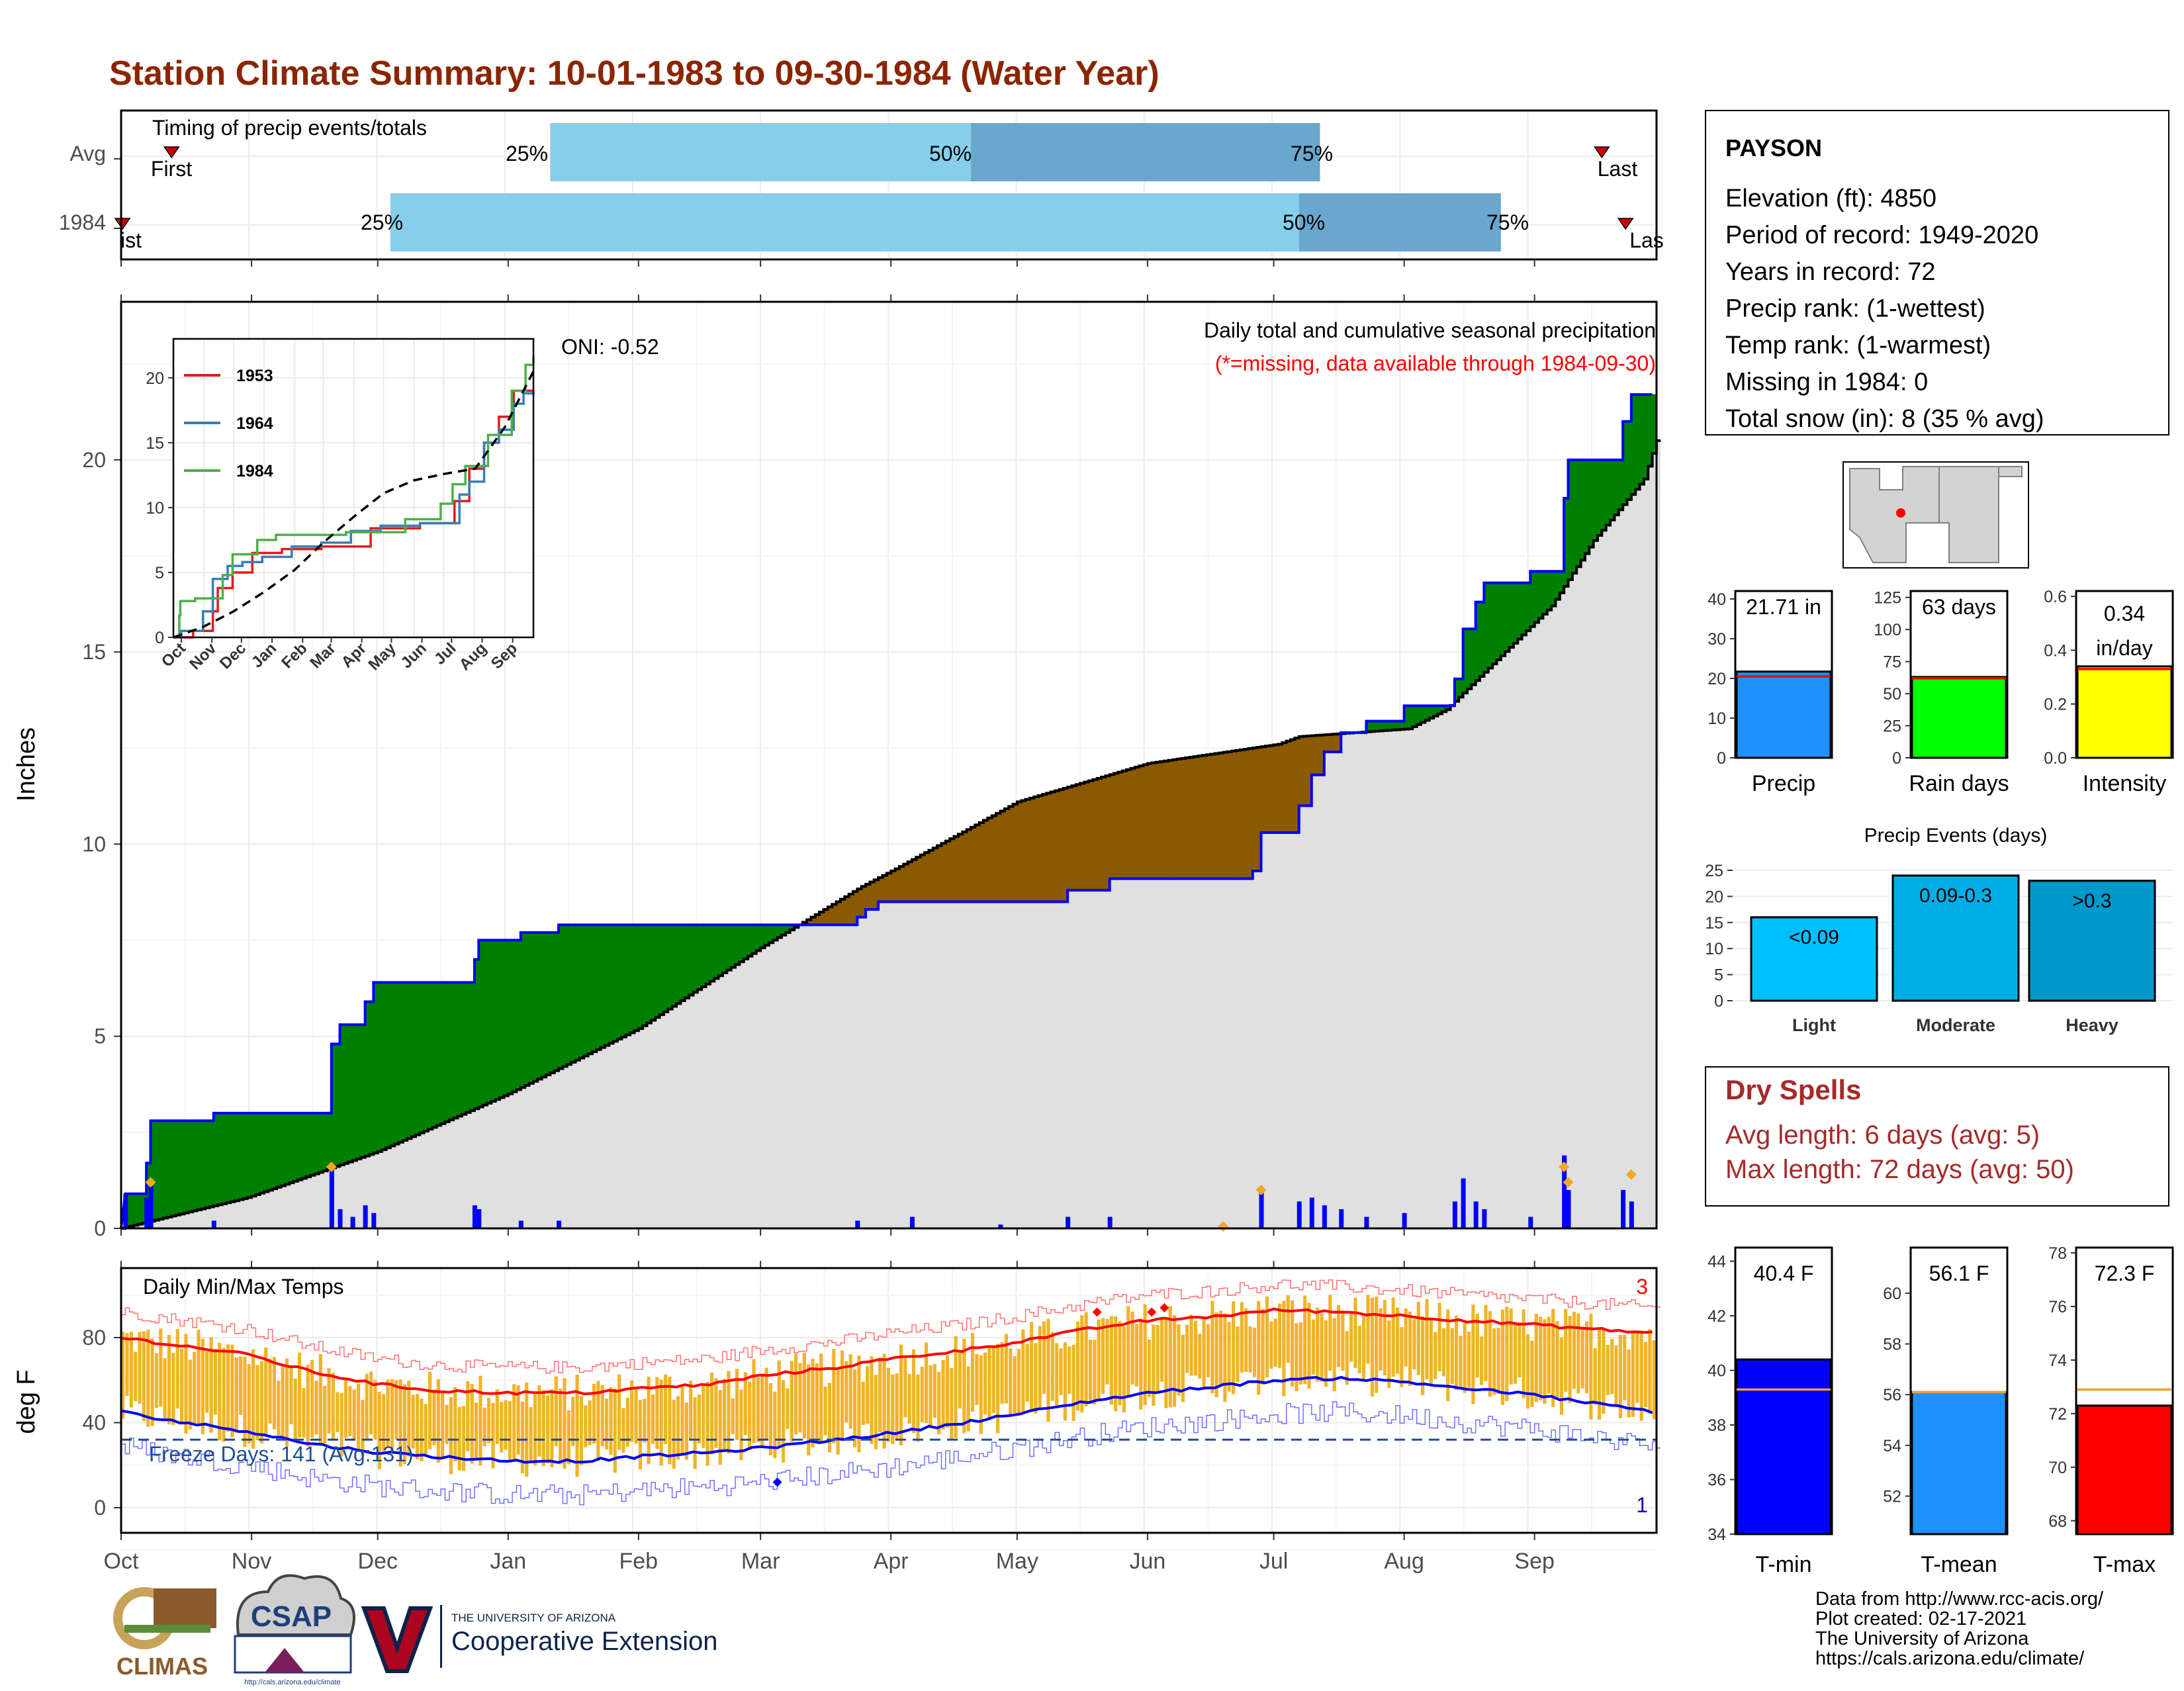  Describe the element at coordinates (2125, 1273) in the screenshot. I see `temp-summary-value-label: 72.3 F` at that location.